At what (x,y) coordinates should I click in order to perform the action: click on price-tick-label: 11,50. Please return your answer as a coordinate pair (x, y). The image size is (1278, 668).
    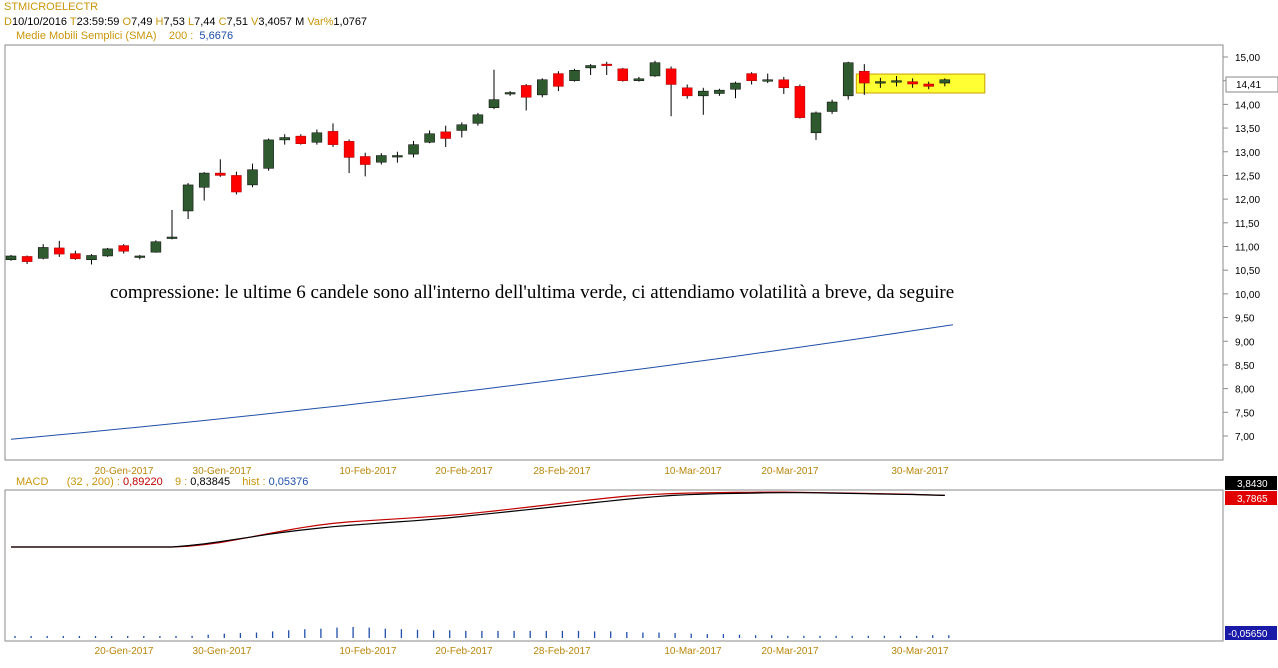
    Looking at the image, I should click on (1247, 224).